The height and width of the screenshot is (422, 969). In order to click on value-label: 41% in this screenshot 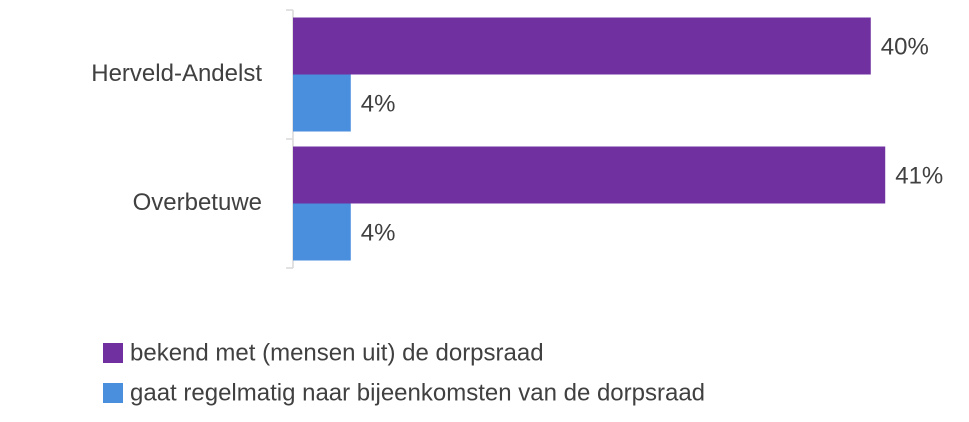, I will do `click(919, 175)`.